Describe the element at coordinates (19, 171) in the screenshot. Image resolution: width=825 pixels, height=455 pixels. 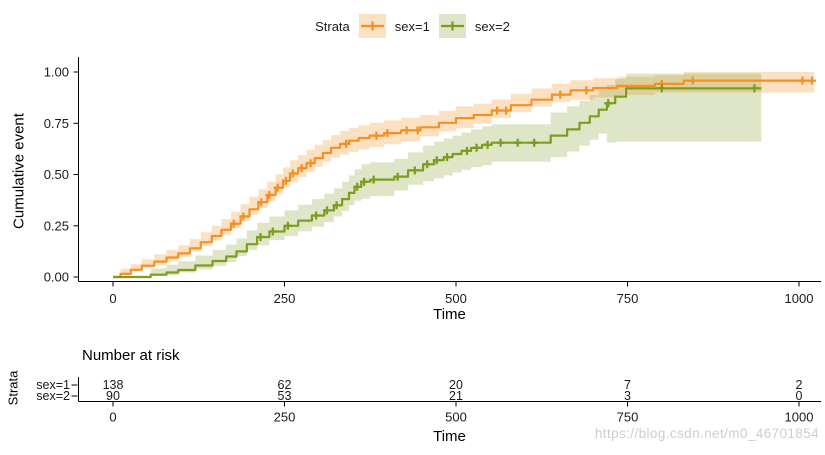
I see `y-axis-title: Cumulative event` at that location.